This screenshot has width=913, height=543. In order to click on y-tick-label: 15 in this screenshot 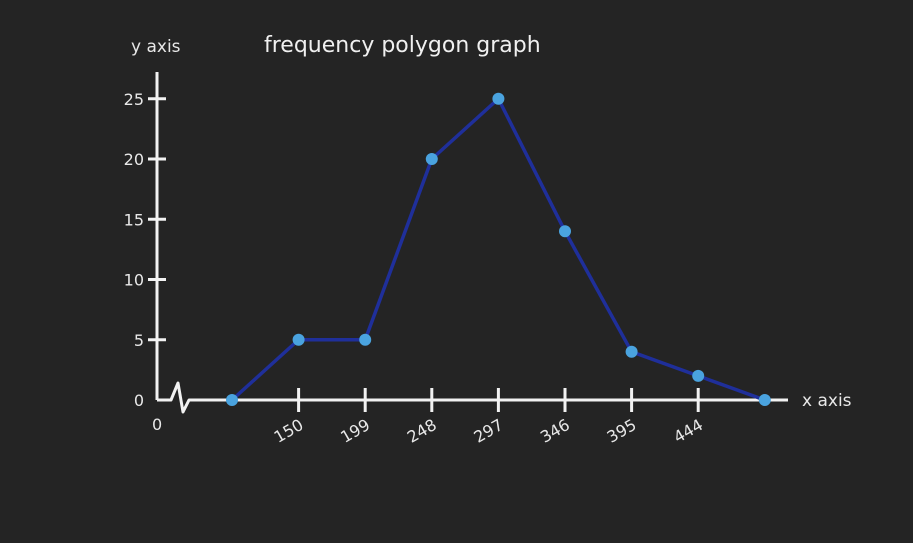, I will do `click(134, 219)`.